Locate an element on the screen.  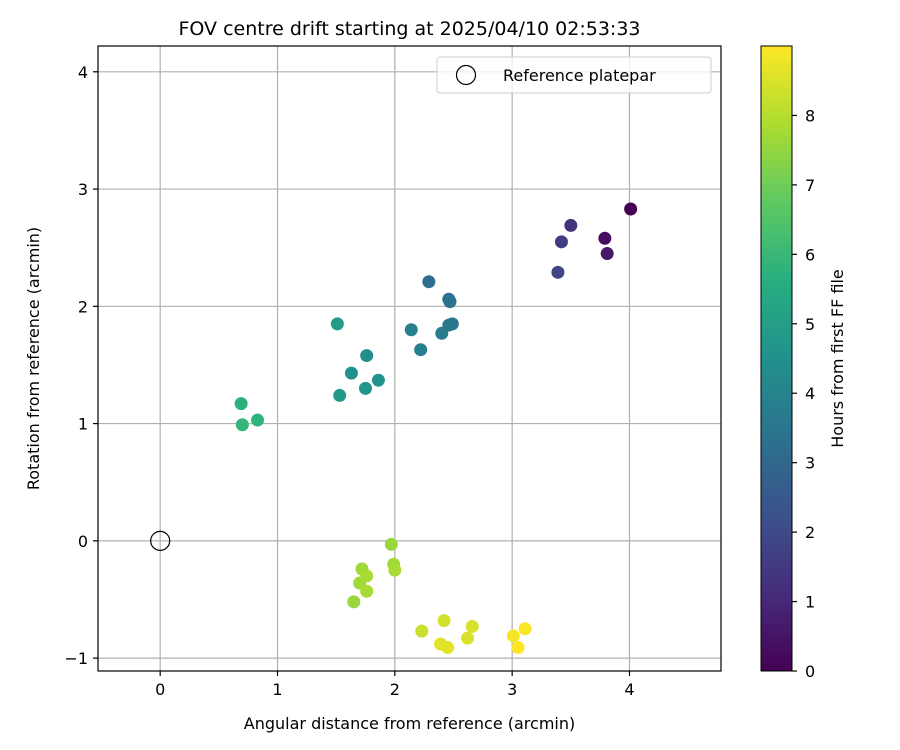
legend-box is located at coordinates (574, 75).